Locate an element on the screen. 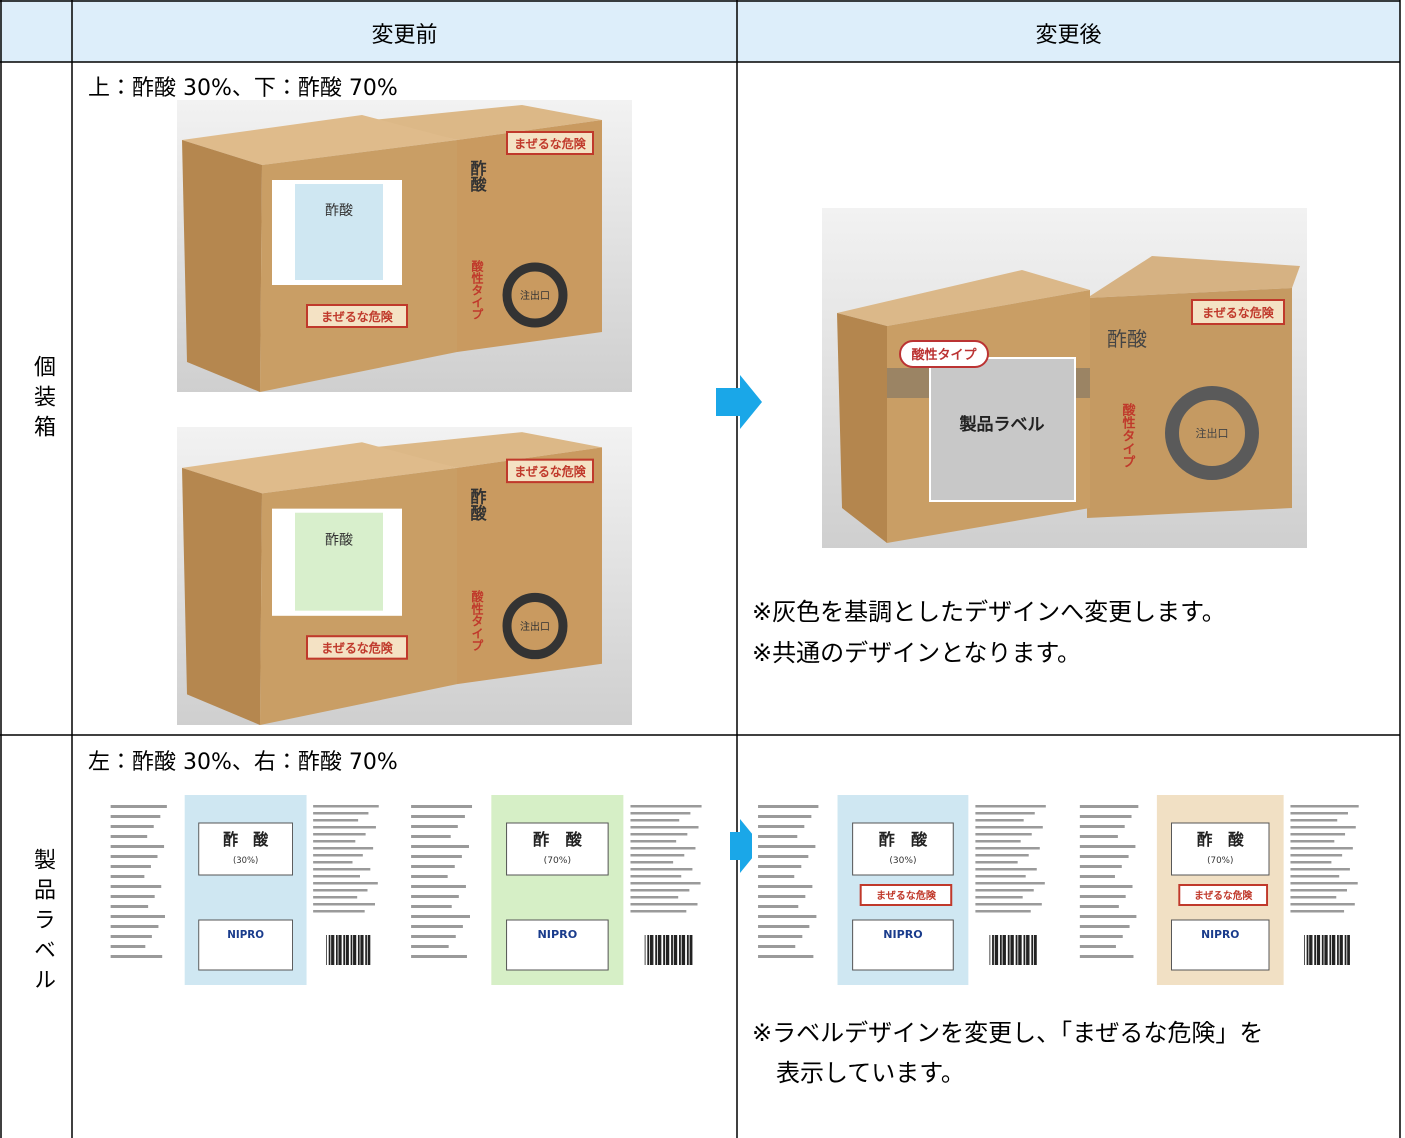 This screenshot has height=1138, width=1405. name-box is located at coordinates (557, 849).